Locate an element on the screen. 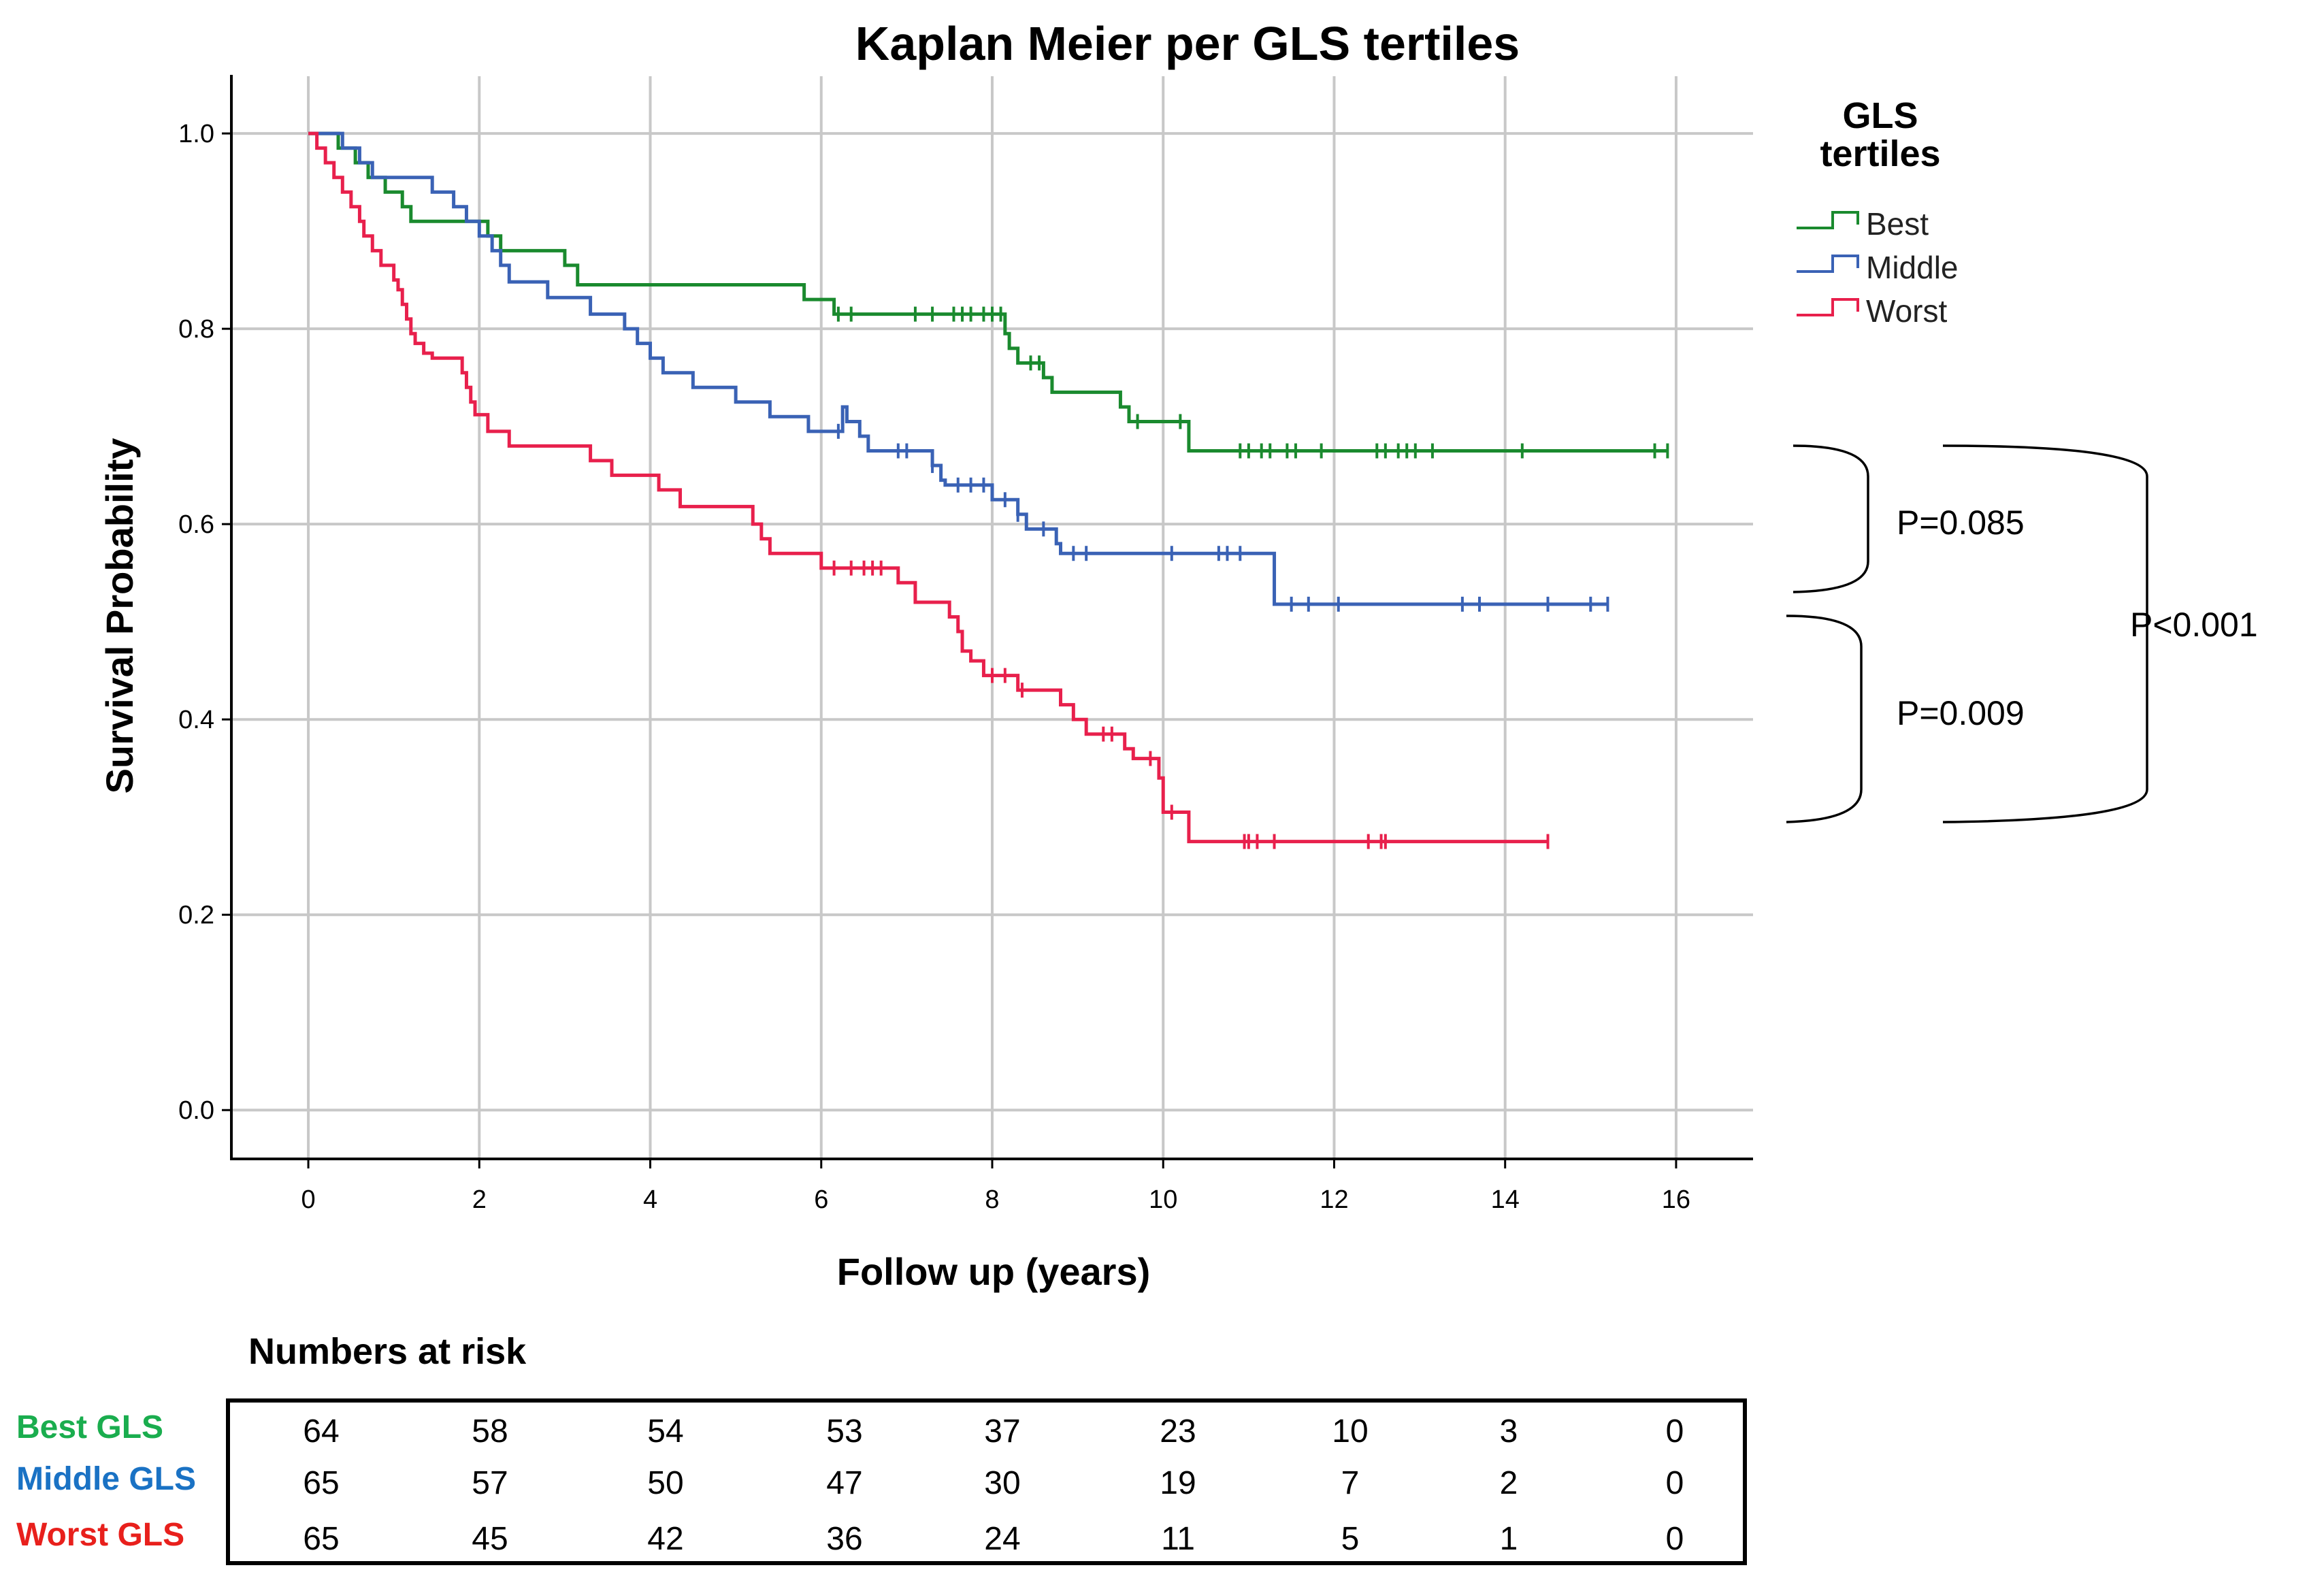 The height and width of the screenshot is (1589, 2324). p-value-label: P<0.001 is located at coordinates (2194, 625).